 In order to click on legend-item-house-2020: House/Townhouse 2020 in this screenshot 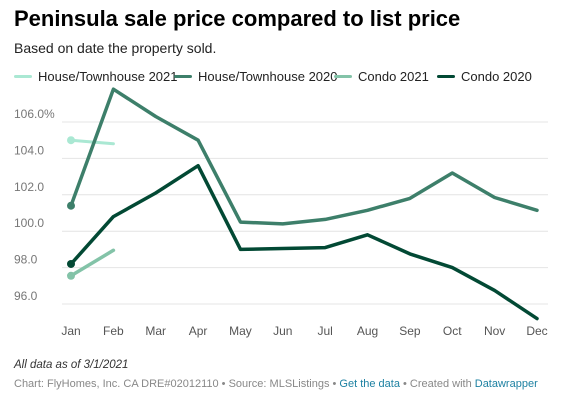, I will do `click(256, 76)`.